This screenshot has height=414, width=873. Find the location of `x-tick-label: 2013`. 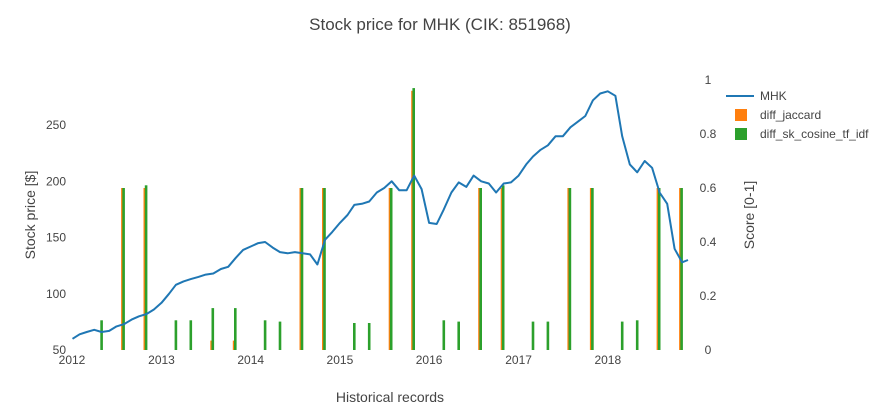

x-tick-label: 2013 is located at coordinates (161, 360).